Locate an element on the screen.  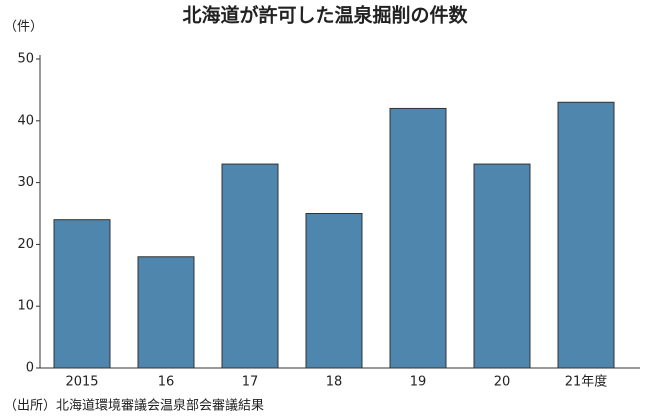
y-tick-label: 50 is located at coordinates (25, 59).